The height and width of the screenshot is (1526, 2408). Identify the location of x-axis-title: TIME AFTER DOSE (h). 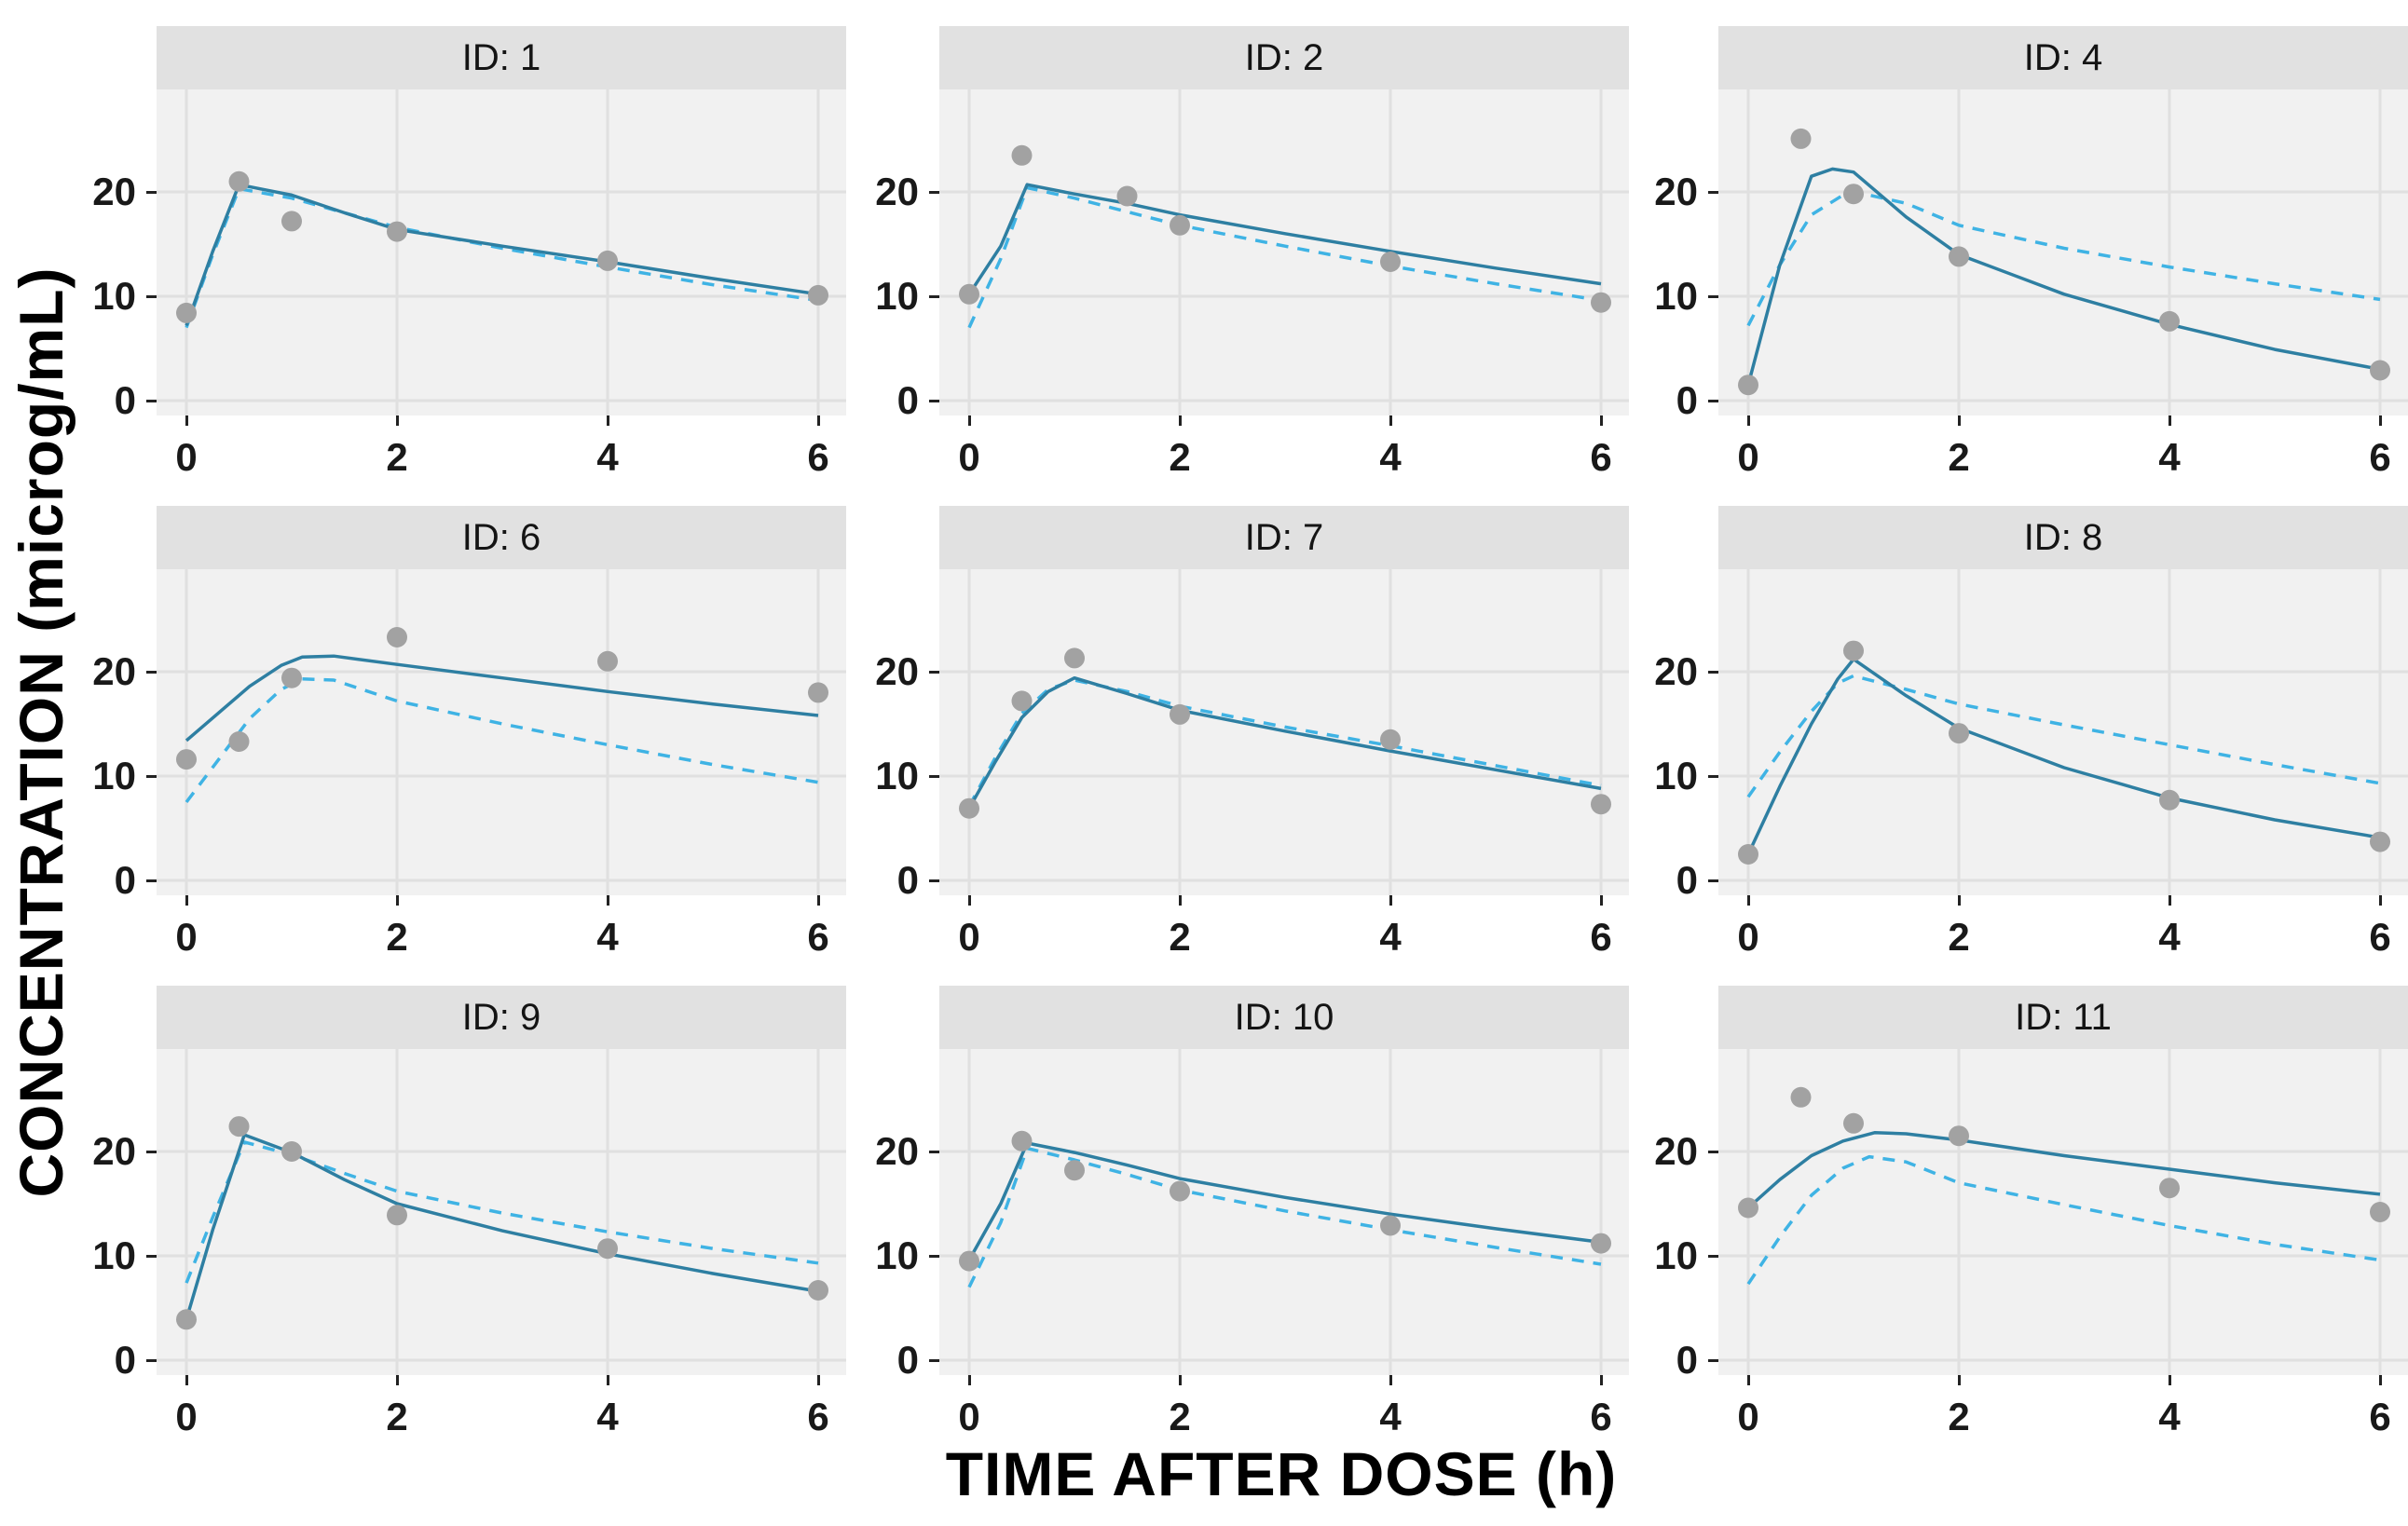
(1281, 1473).